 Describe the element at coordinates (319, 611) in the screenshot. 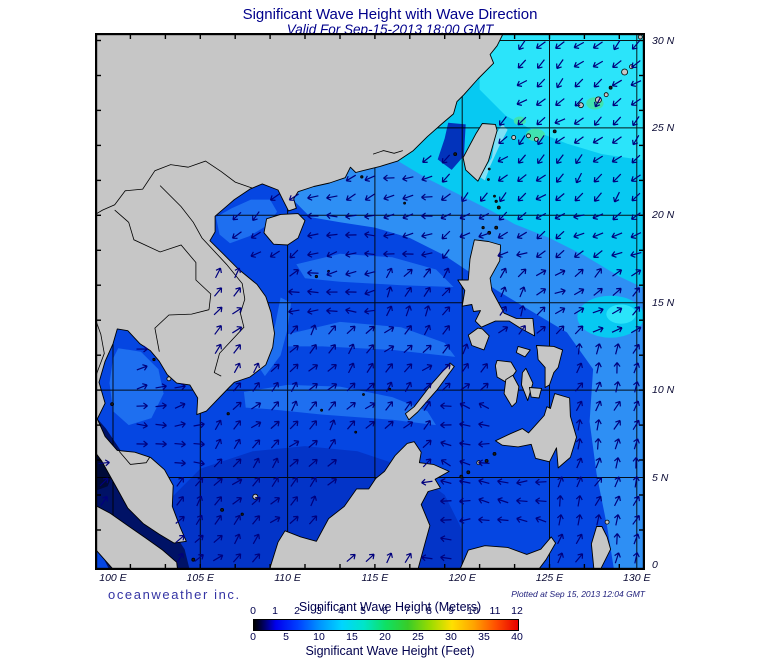

I see `legend-meters-tick-3: 3` at that location.